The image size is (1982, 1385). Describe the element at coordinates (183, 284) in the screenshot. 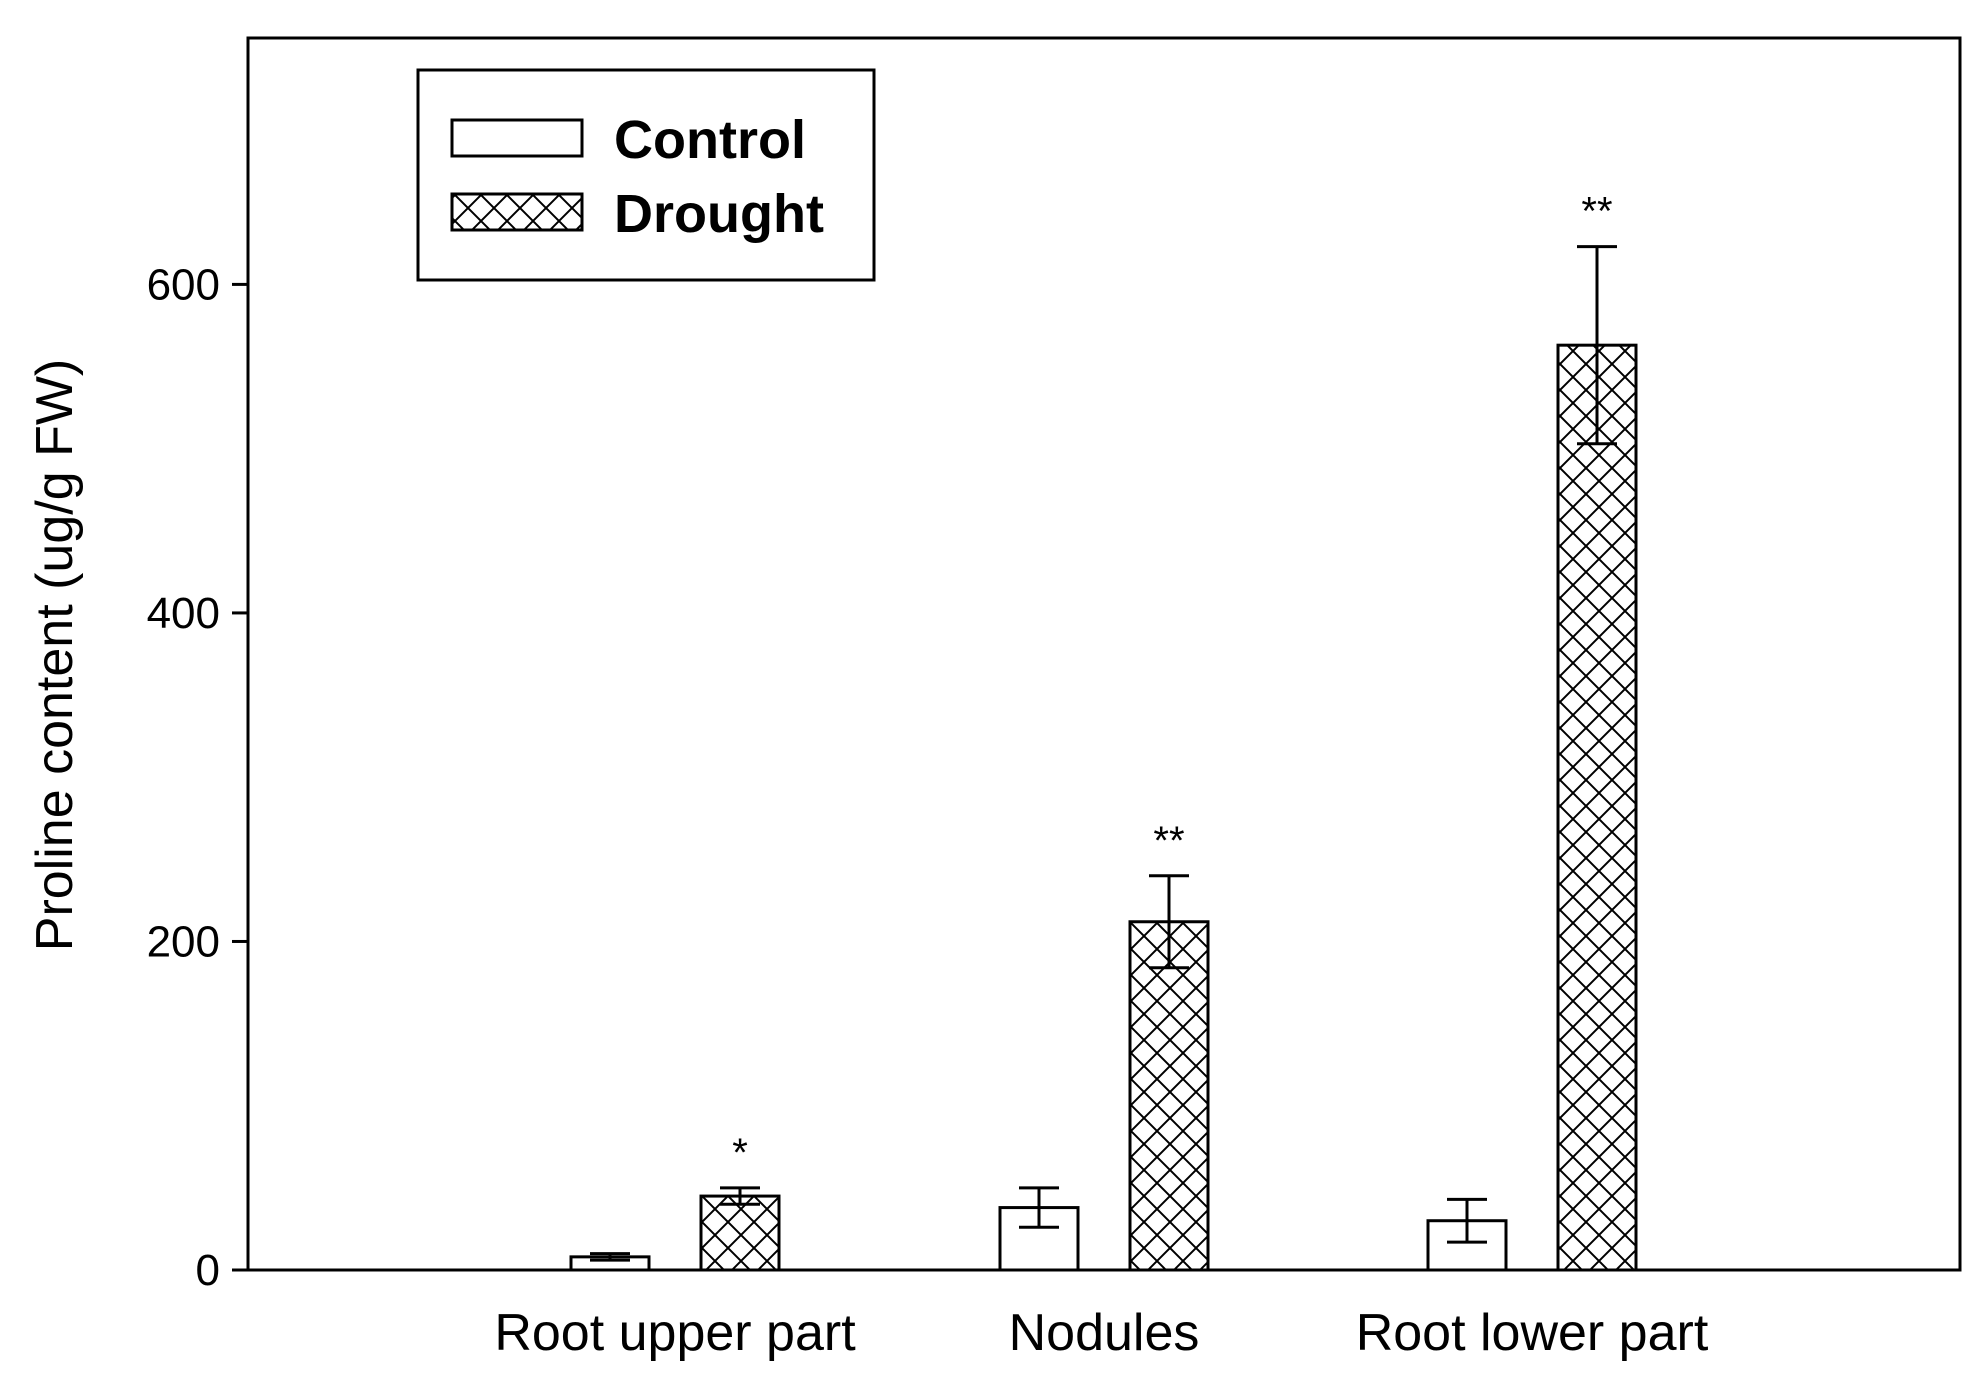

I see `y-tick-label: 600` at that location.